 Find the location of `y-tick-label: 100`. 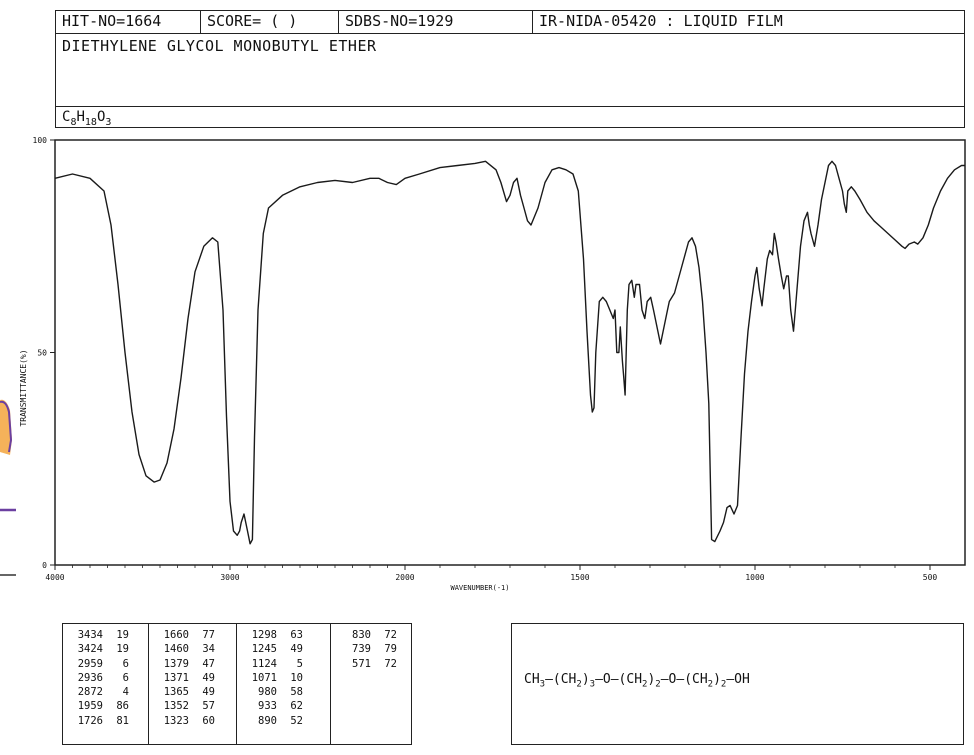

y-tick-label: 100 is located at coordinates (40, 140).